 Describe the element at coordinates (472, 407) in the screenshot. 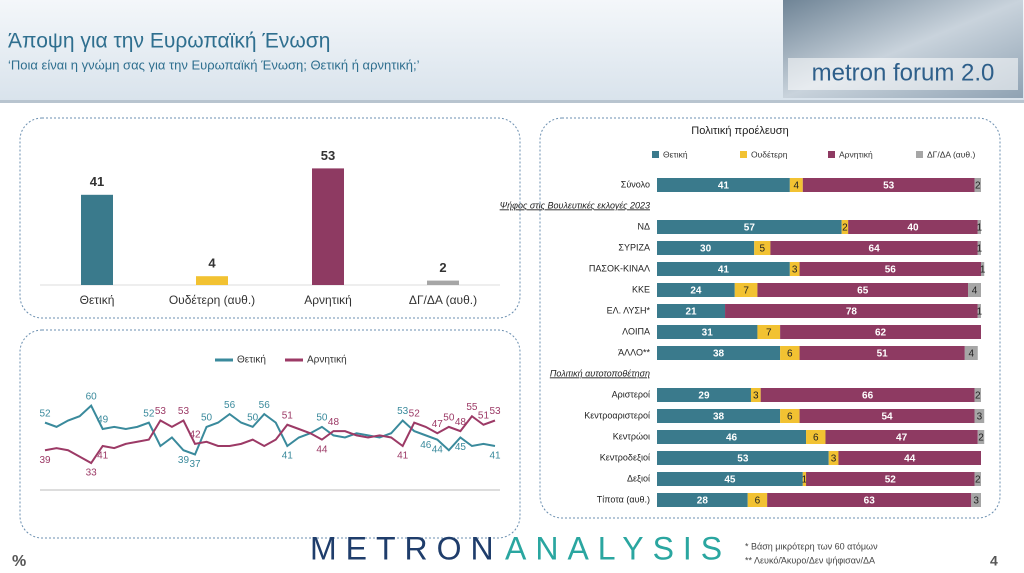

I see `data-label: 55` at that location.